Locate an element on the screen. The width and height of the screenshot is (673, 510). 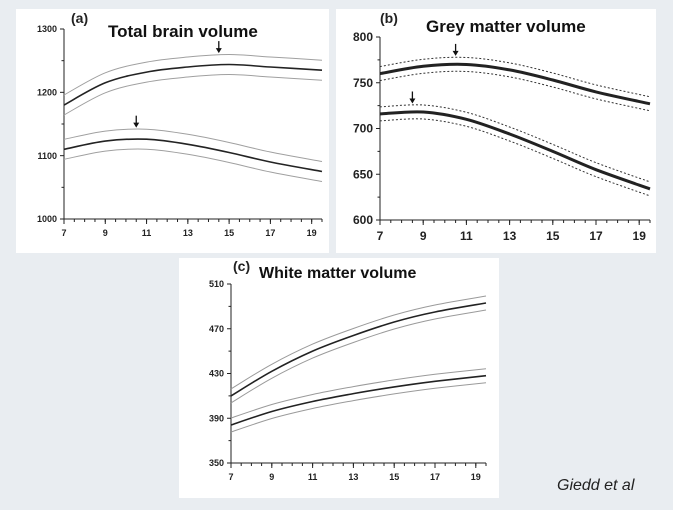
y-tick-label: 1000 is located at coordinates (47, 219).